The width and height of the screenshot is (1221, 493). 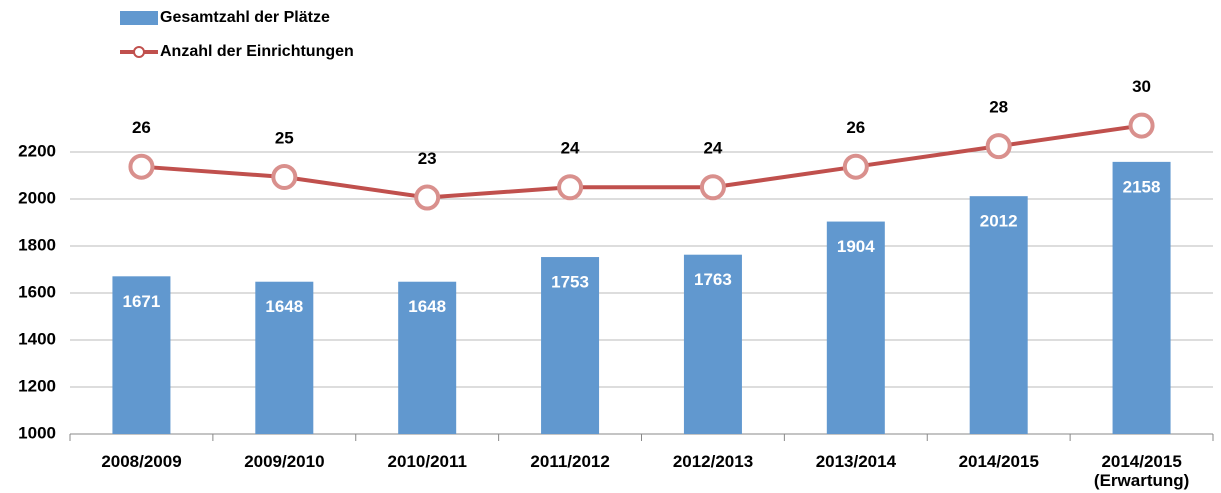 I want to click on line-label: 25, so click(x=284, y=137).